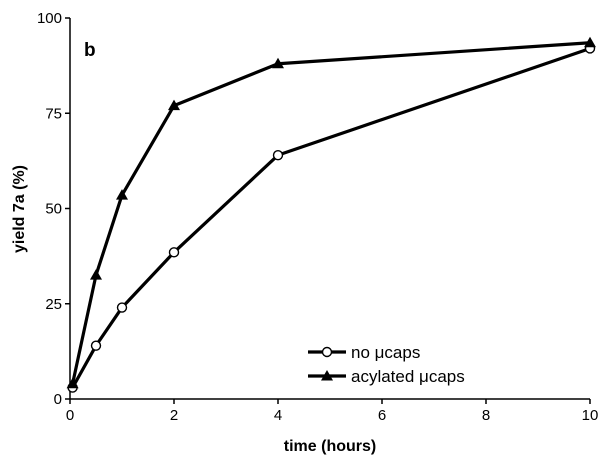 This screenshot has width=600, height=457. I want to click on y-tick-label: 50, so click(53, 209).